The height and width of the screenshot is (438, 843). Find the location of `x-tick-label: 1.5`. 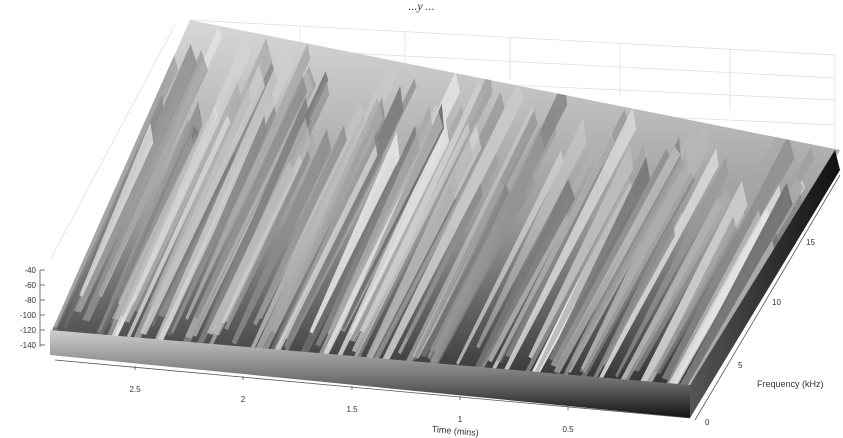

x-tick-label: 1.5 is located at coordinates (352, 409).